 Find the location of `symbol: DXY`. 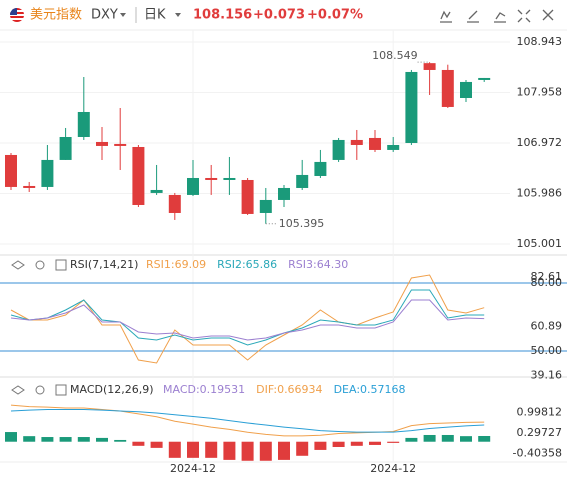

symbol: DXY is located at coordinates (104, 15).